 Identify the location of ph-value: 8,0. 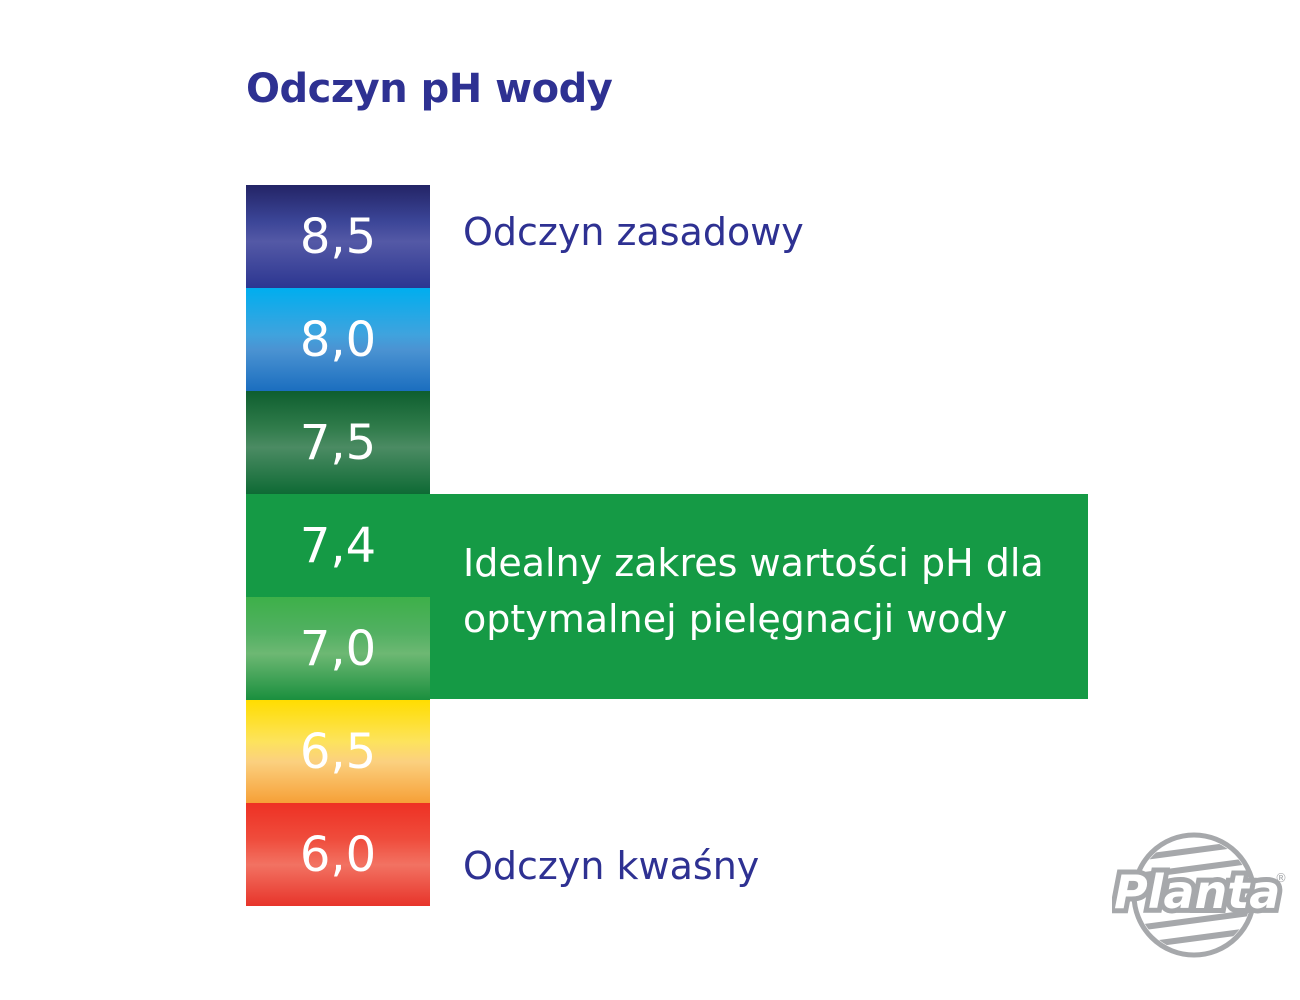
(338, 339).